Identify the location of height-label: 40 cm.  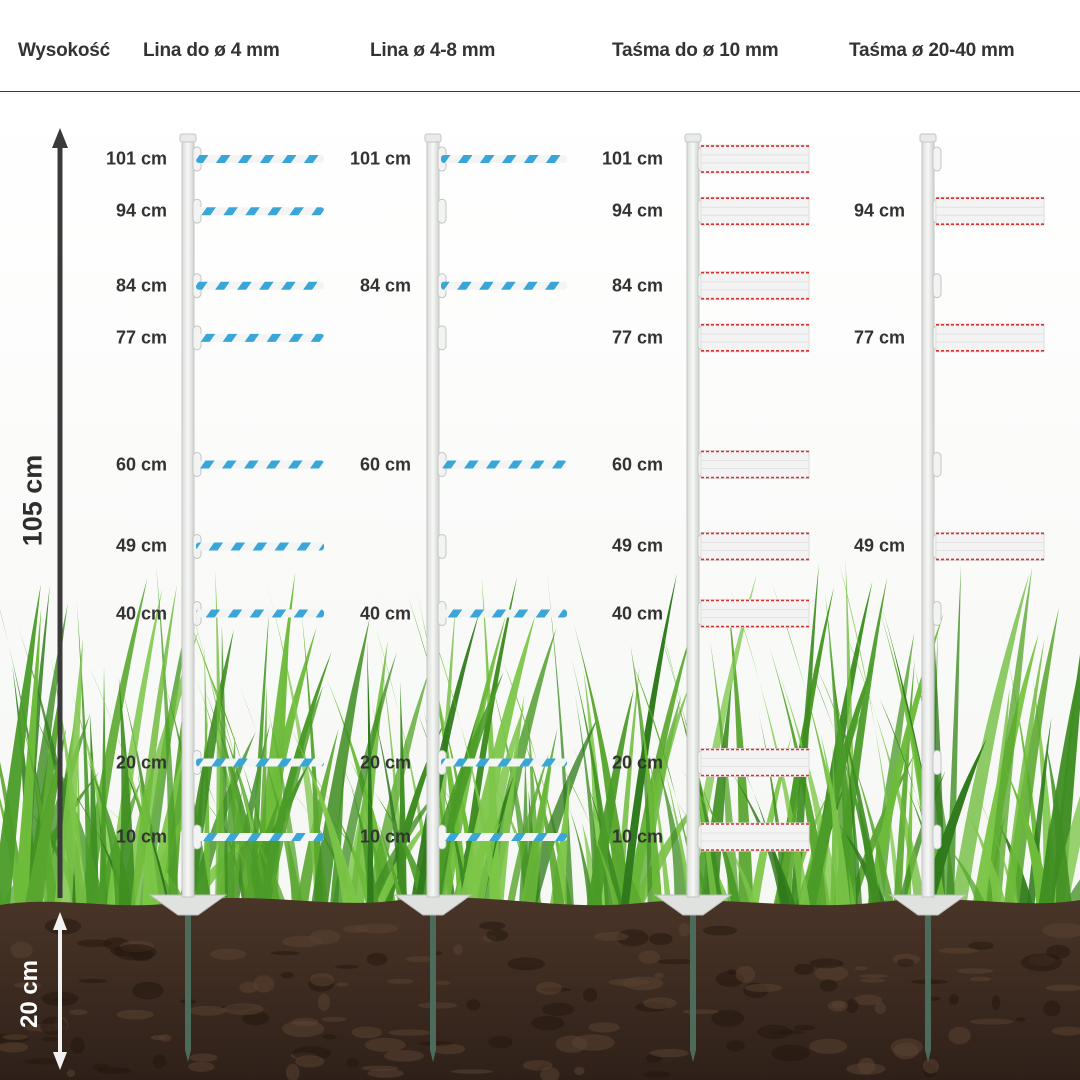
(385, 613).